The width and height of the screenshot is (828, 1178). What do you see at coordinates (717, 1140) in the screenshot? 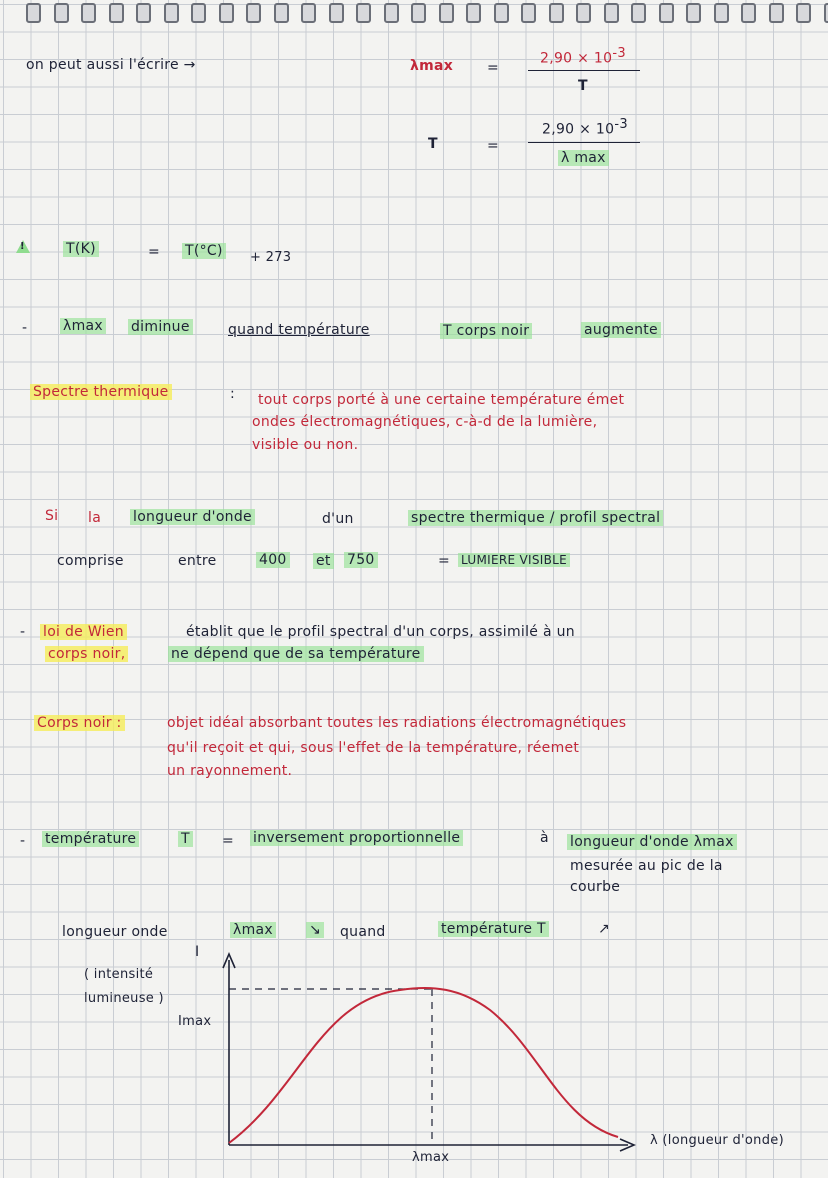
I see `graph-x-label: λ (longueur d'onde)` at bounding box center [717, 1140].